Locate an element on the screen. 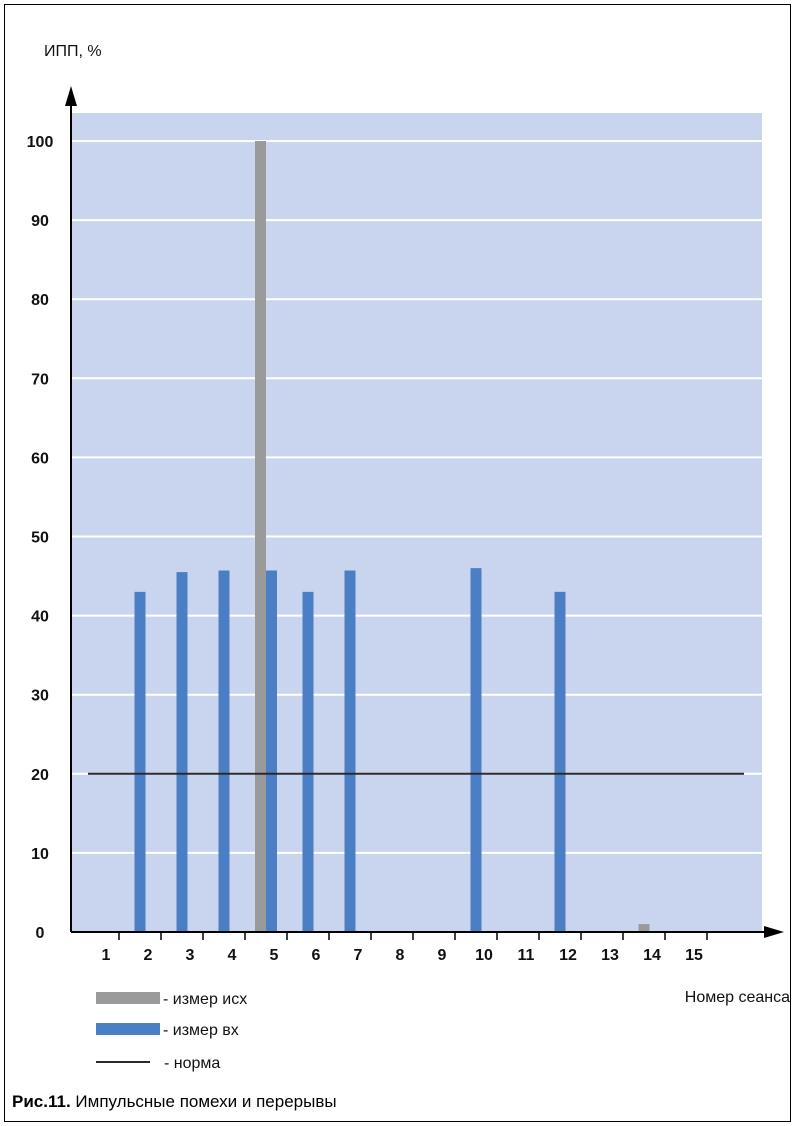  legend-label: - измер вх is located at coordinates (201, 1030).